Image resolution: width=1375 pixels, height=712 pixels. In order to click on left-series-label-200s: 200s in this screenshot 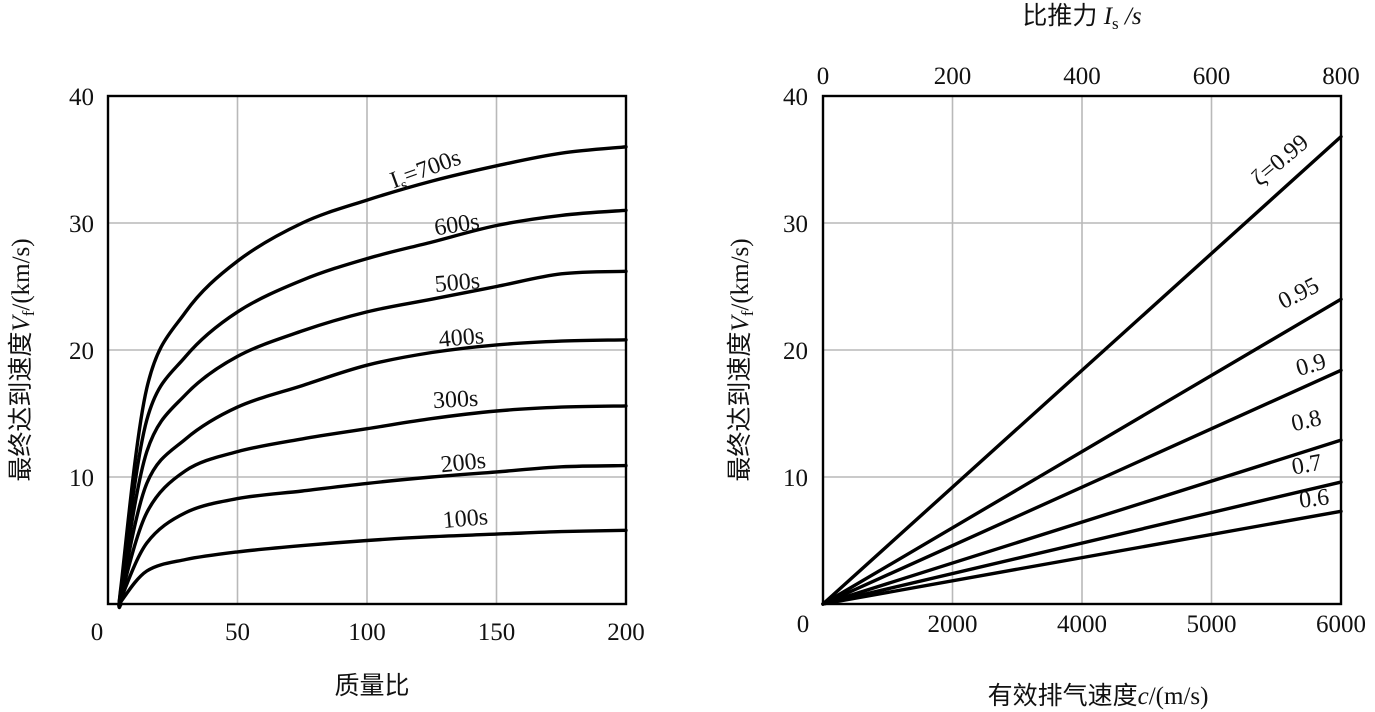, I will do `click(463, 463)`.